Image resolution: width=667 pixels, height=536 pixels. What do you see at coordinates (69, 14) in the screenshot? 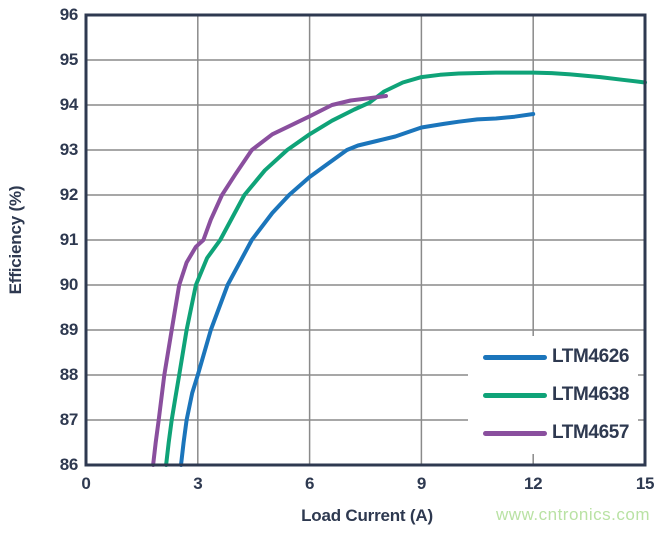
I see `y-tick-label: 96` at bounding box center [69, 14].